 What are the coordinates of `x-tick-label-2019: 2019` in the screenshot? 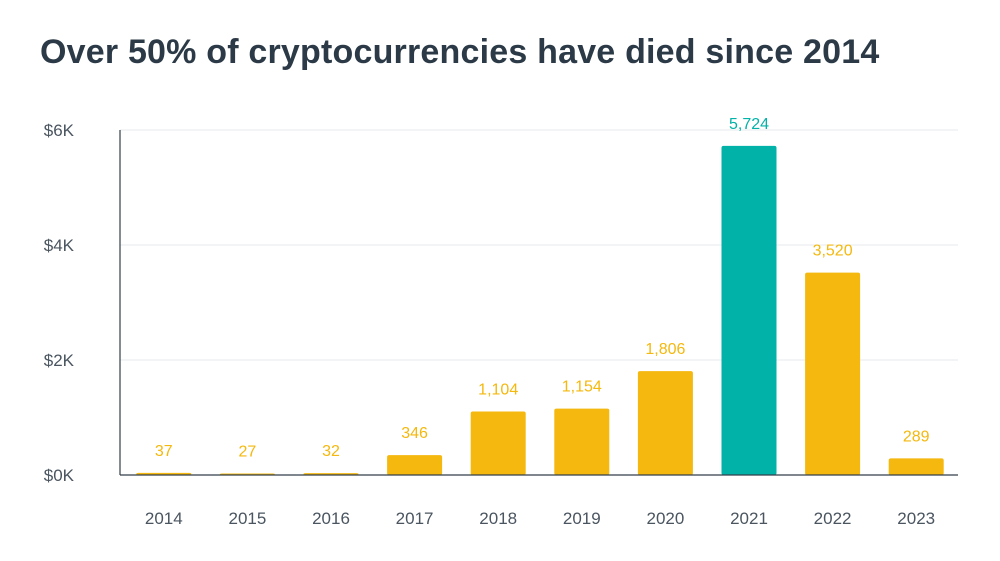 It's located at (582, 518).